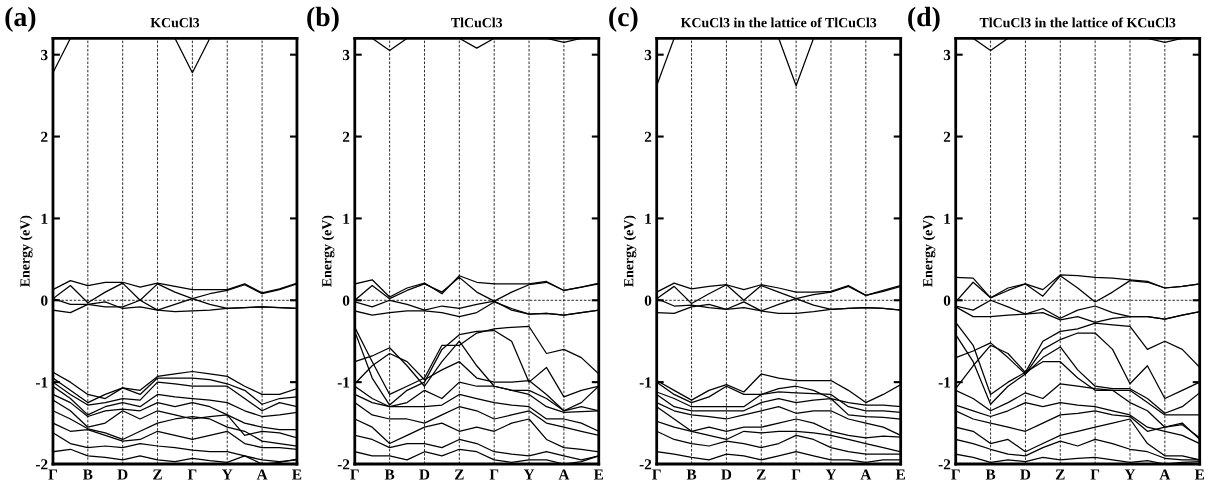  What do you see at coordinates (477, 22) in the screenshot?
I see `chart-title: TlCuCl3` at bounding box center [477, 22].